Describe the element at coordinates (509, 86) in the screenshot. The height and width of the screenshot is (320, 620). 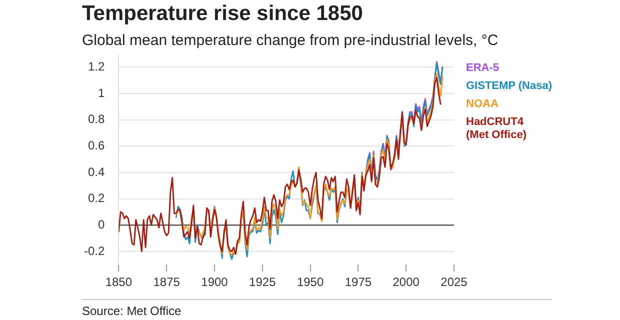
I see `text: GISTEMP (Nasa)` at that location.